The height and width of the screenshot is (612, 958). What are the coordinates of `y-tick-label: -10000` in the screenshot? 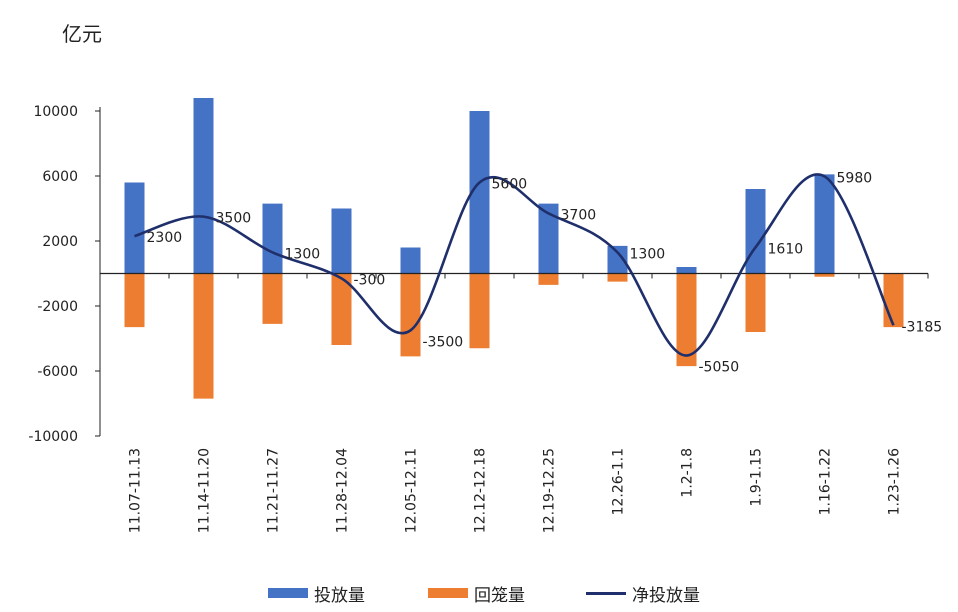 It's located at (53, 437).